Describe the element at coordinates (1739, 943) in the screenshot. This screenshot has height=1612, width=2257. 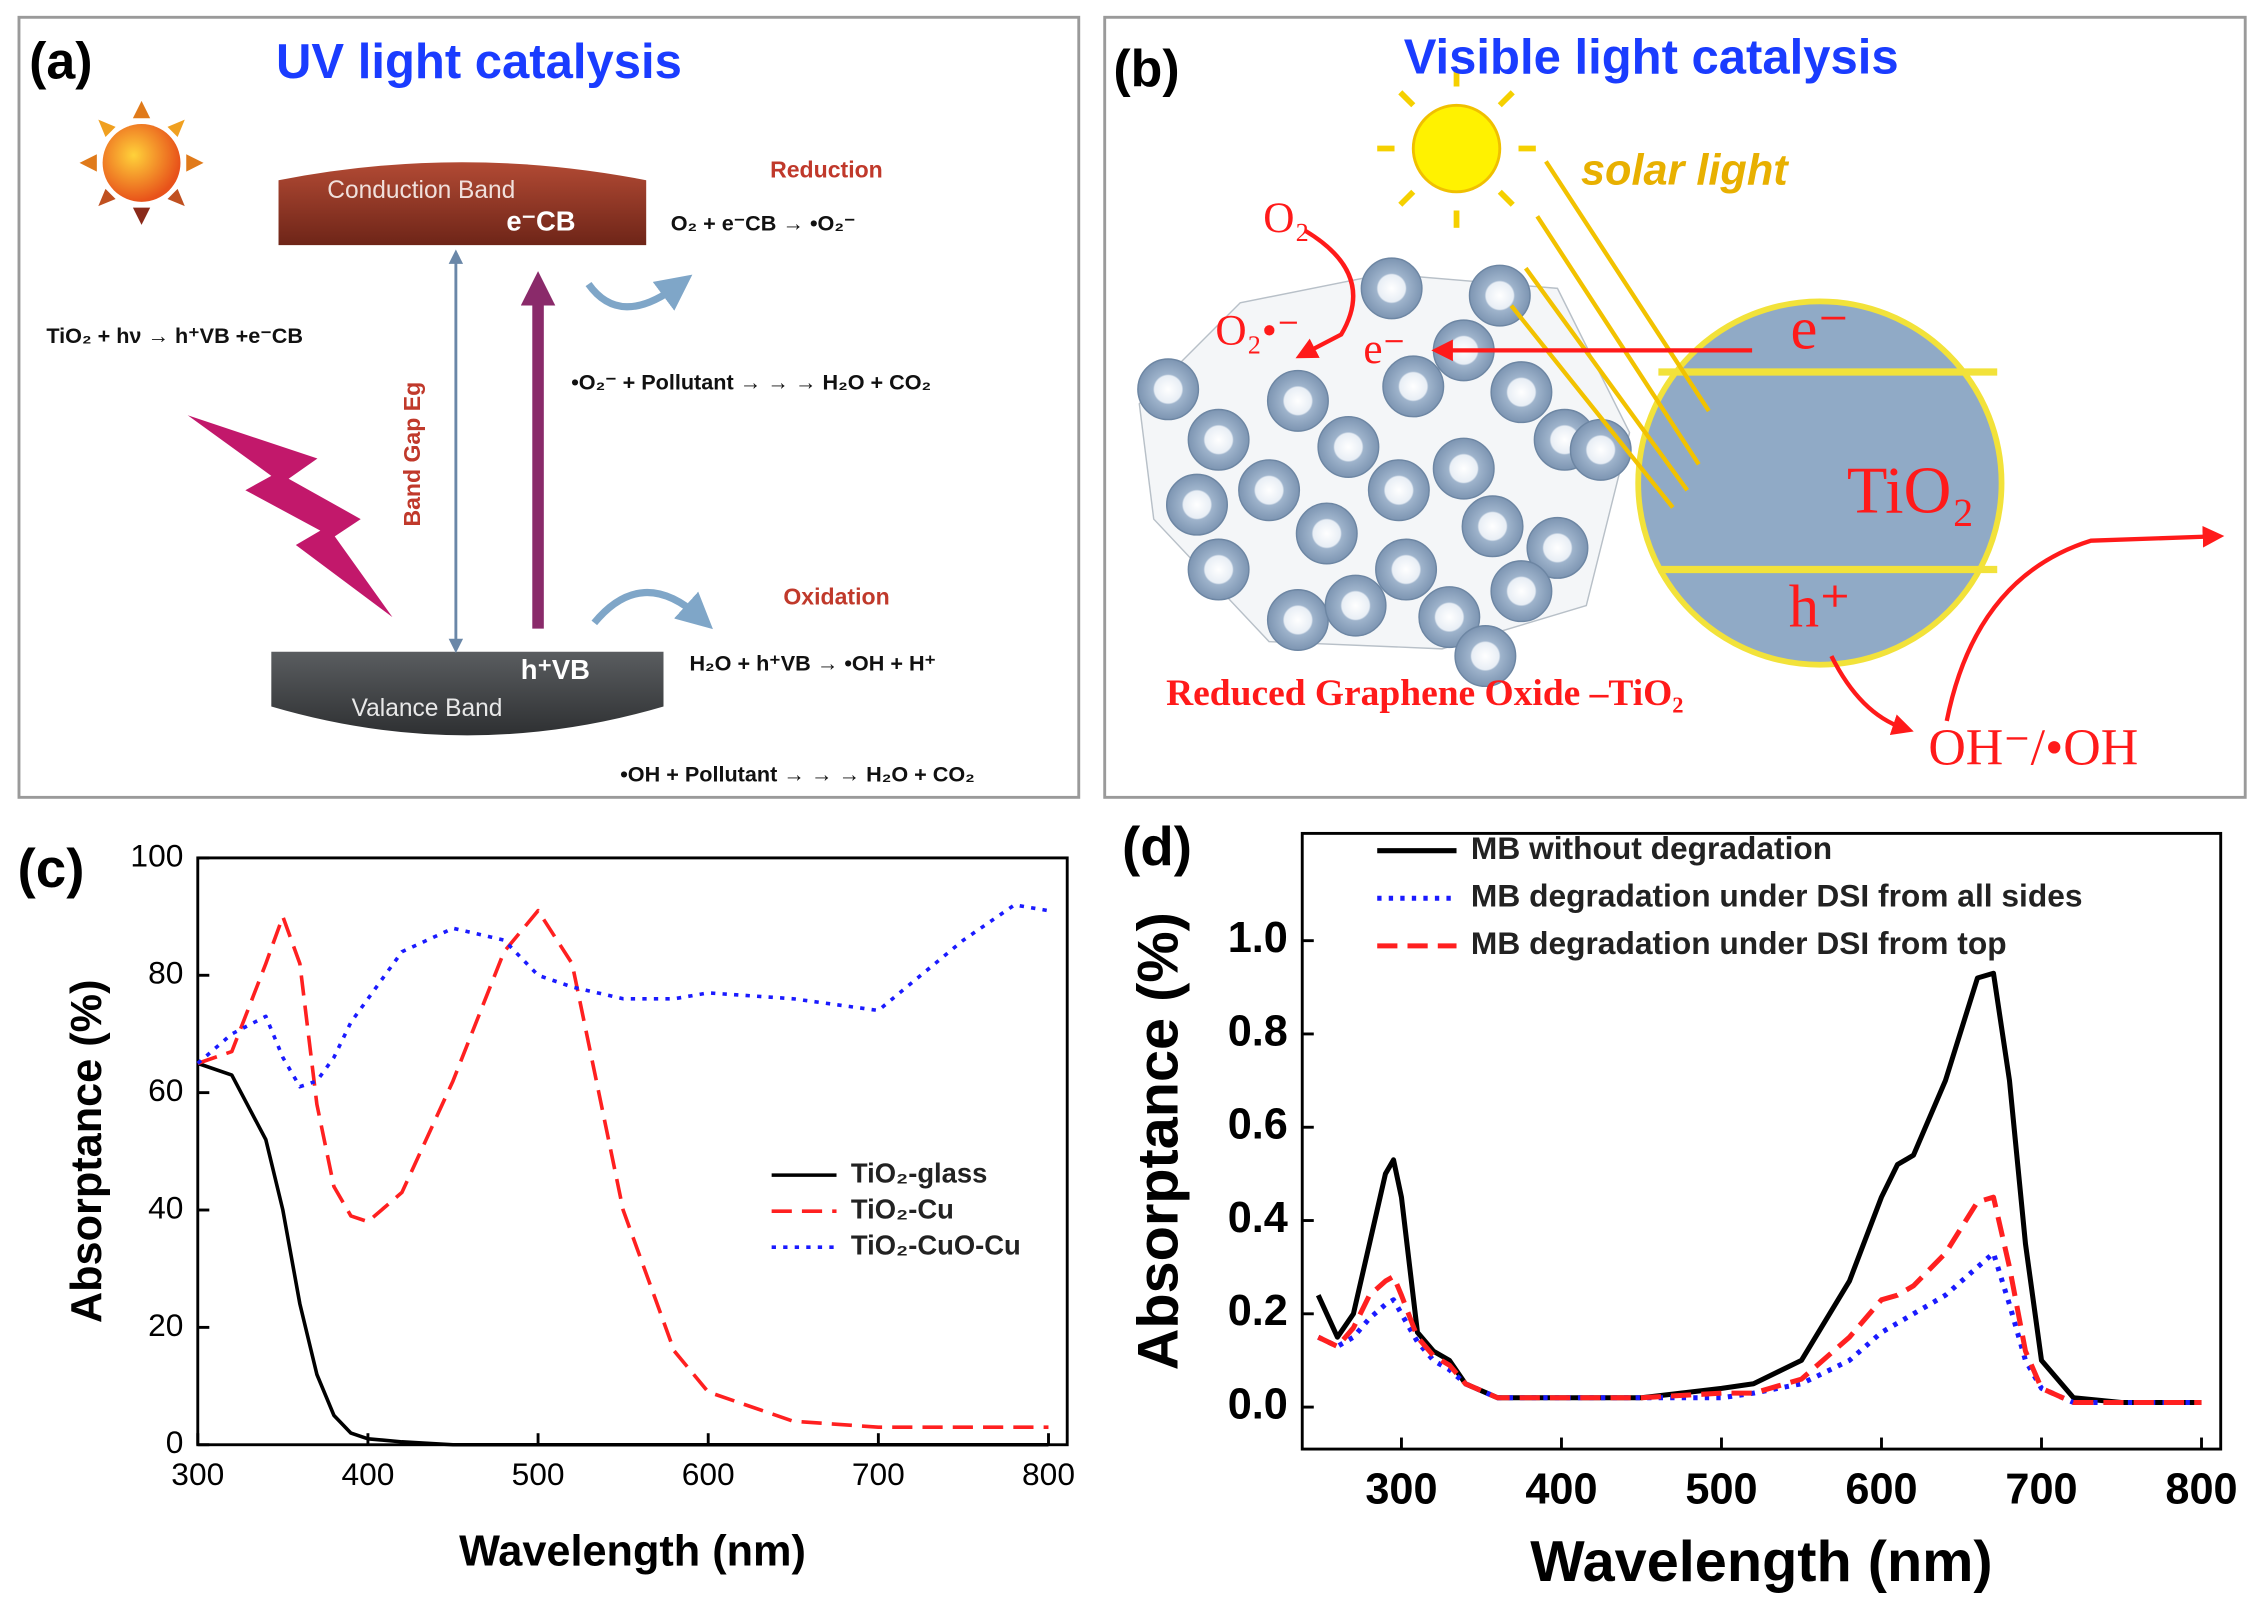
I see `legend-label: MB degradation under DSI from top` at that location.